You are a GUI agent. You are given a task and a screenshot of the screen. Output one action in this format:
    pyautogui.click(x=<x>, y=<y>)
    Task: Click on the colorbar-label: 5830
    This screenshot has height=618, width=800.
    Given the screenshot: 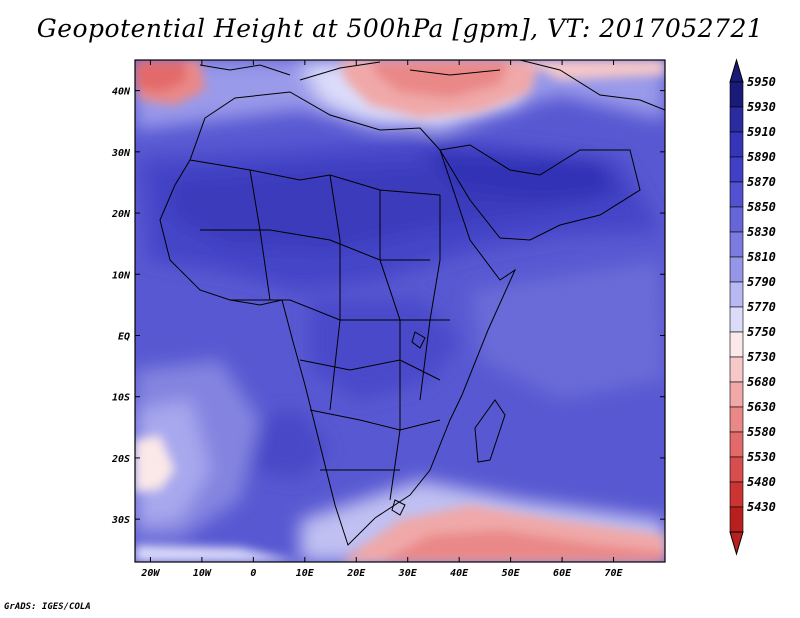 What is the action you would take?
    pyautogui.click(x=761, y=232)
    